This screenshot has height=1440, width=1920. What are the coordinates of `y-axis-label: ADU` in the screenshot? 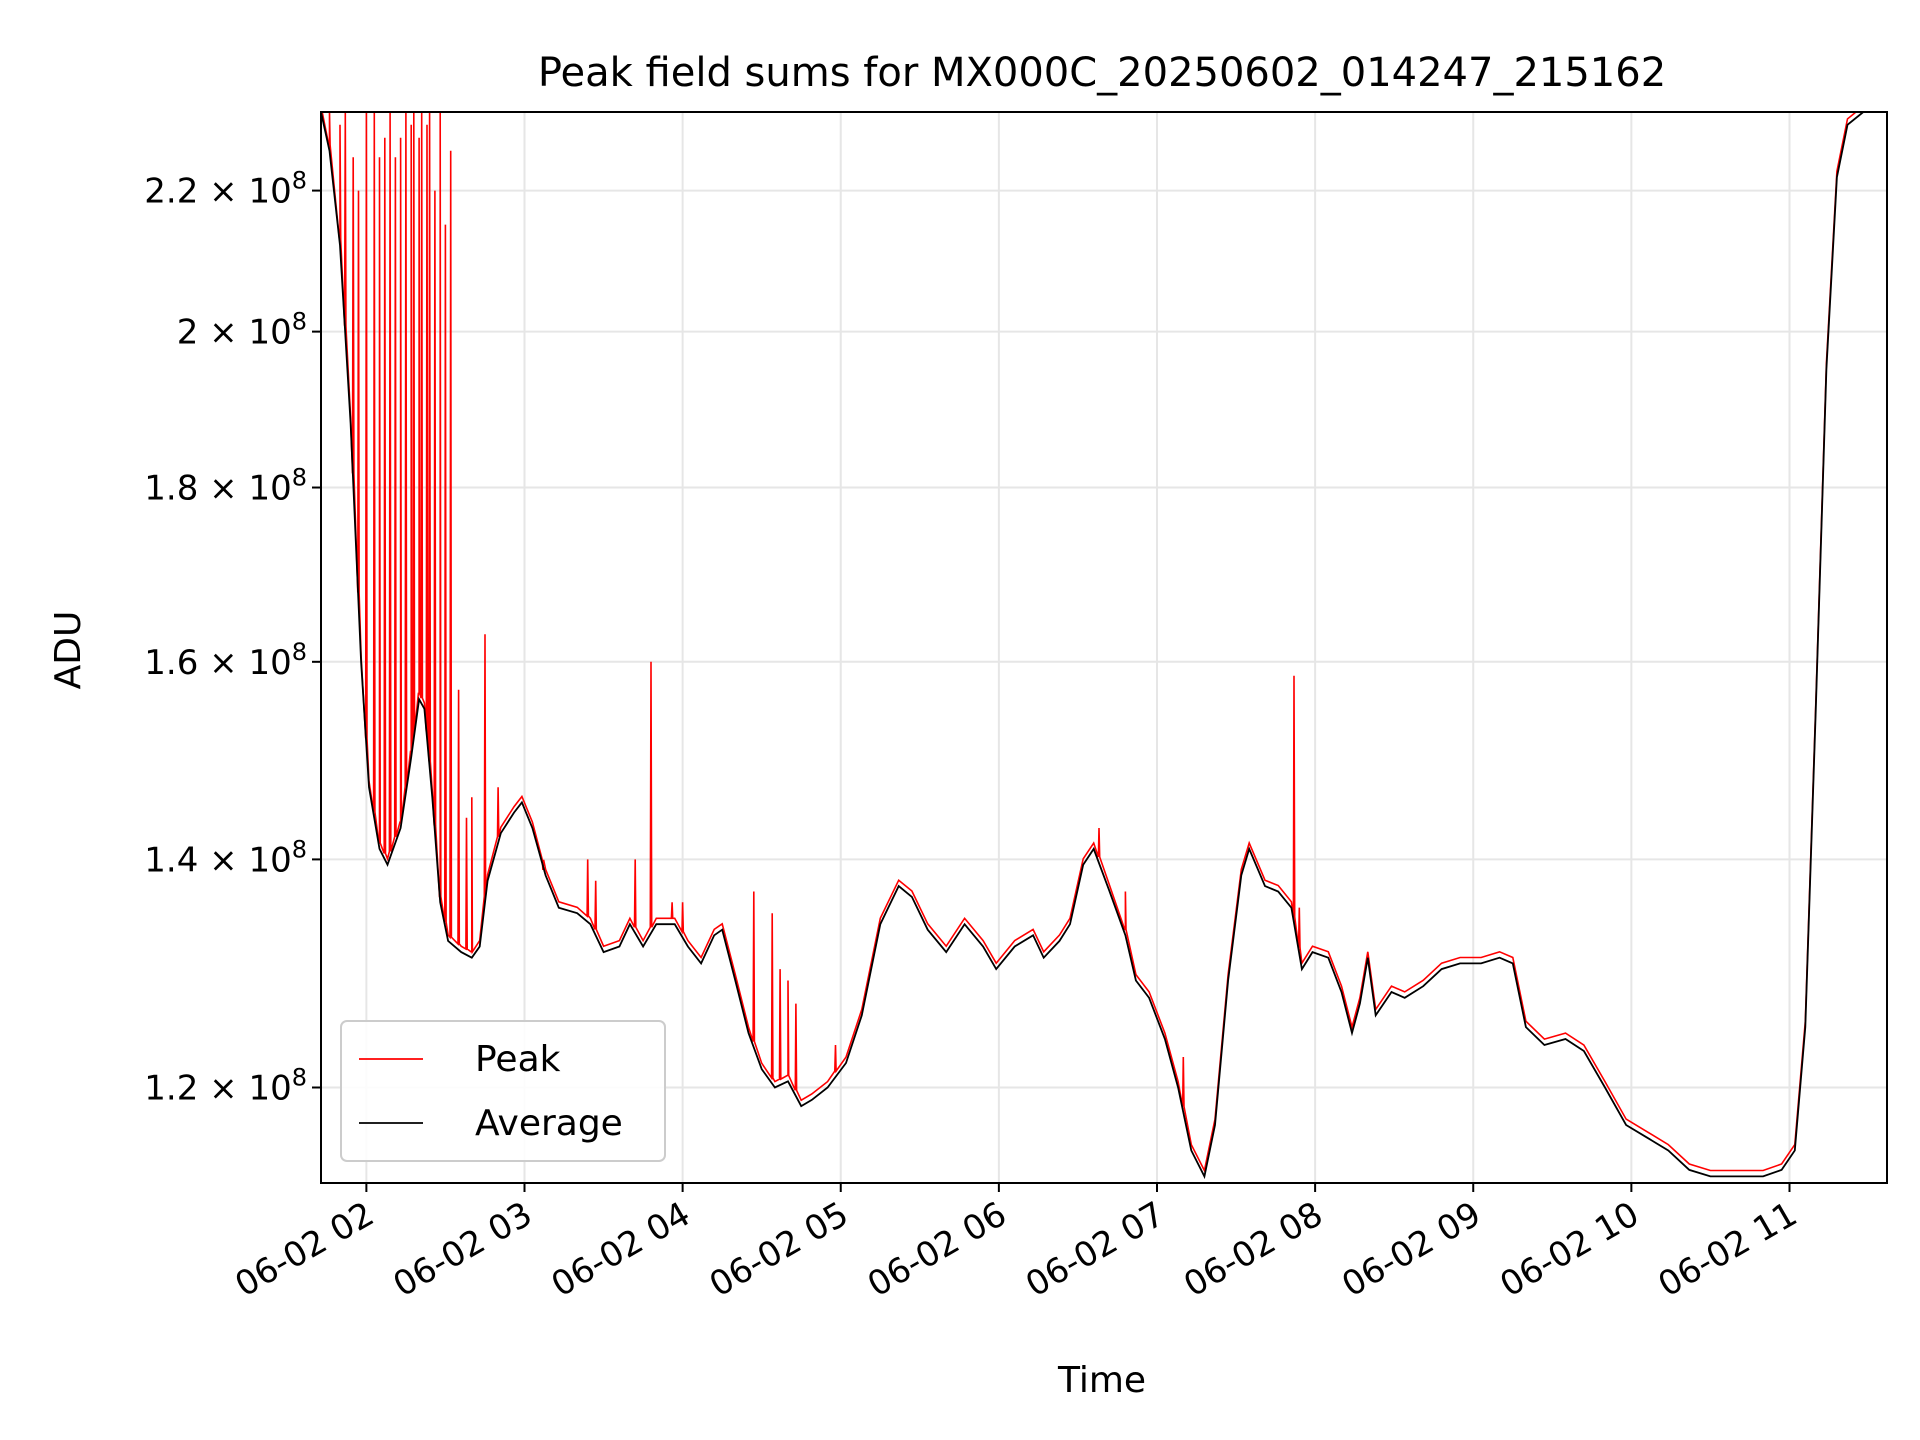 It's located at (68, 650).